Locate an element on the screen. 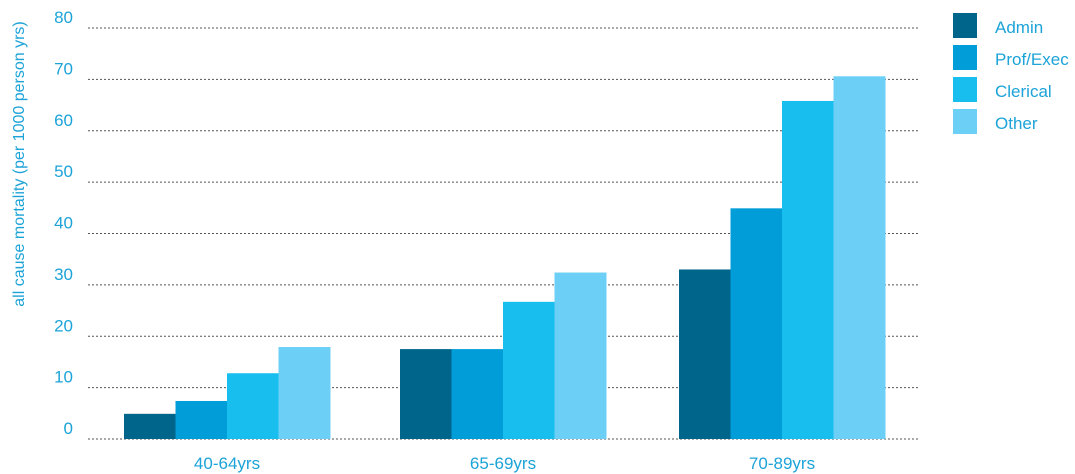  x-tick-label: 70-89yrs is located at coordinates (782, 463).